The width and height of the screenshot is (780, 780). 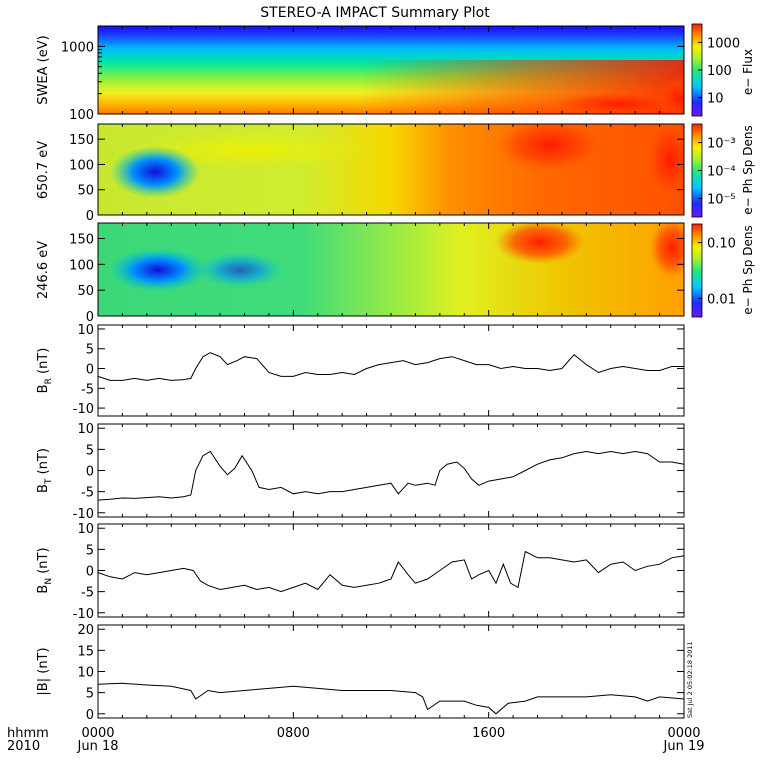 I want to click on bt-ylabel: BT (nT), so click(x=45, y=470).